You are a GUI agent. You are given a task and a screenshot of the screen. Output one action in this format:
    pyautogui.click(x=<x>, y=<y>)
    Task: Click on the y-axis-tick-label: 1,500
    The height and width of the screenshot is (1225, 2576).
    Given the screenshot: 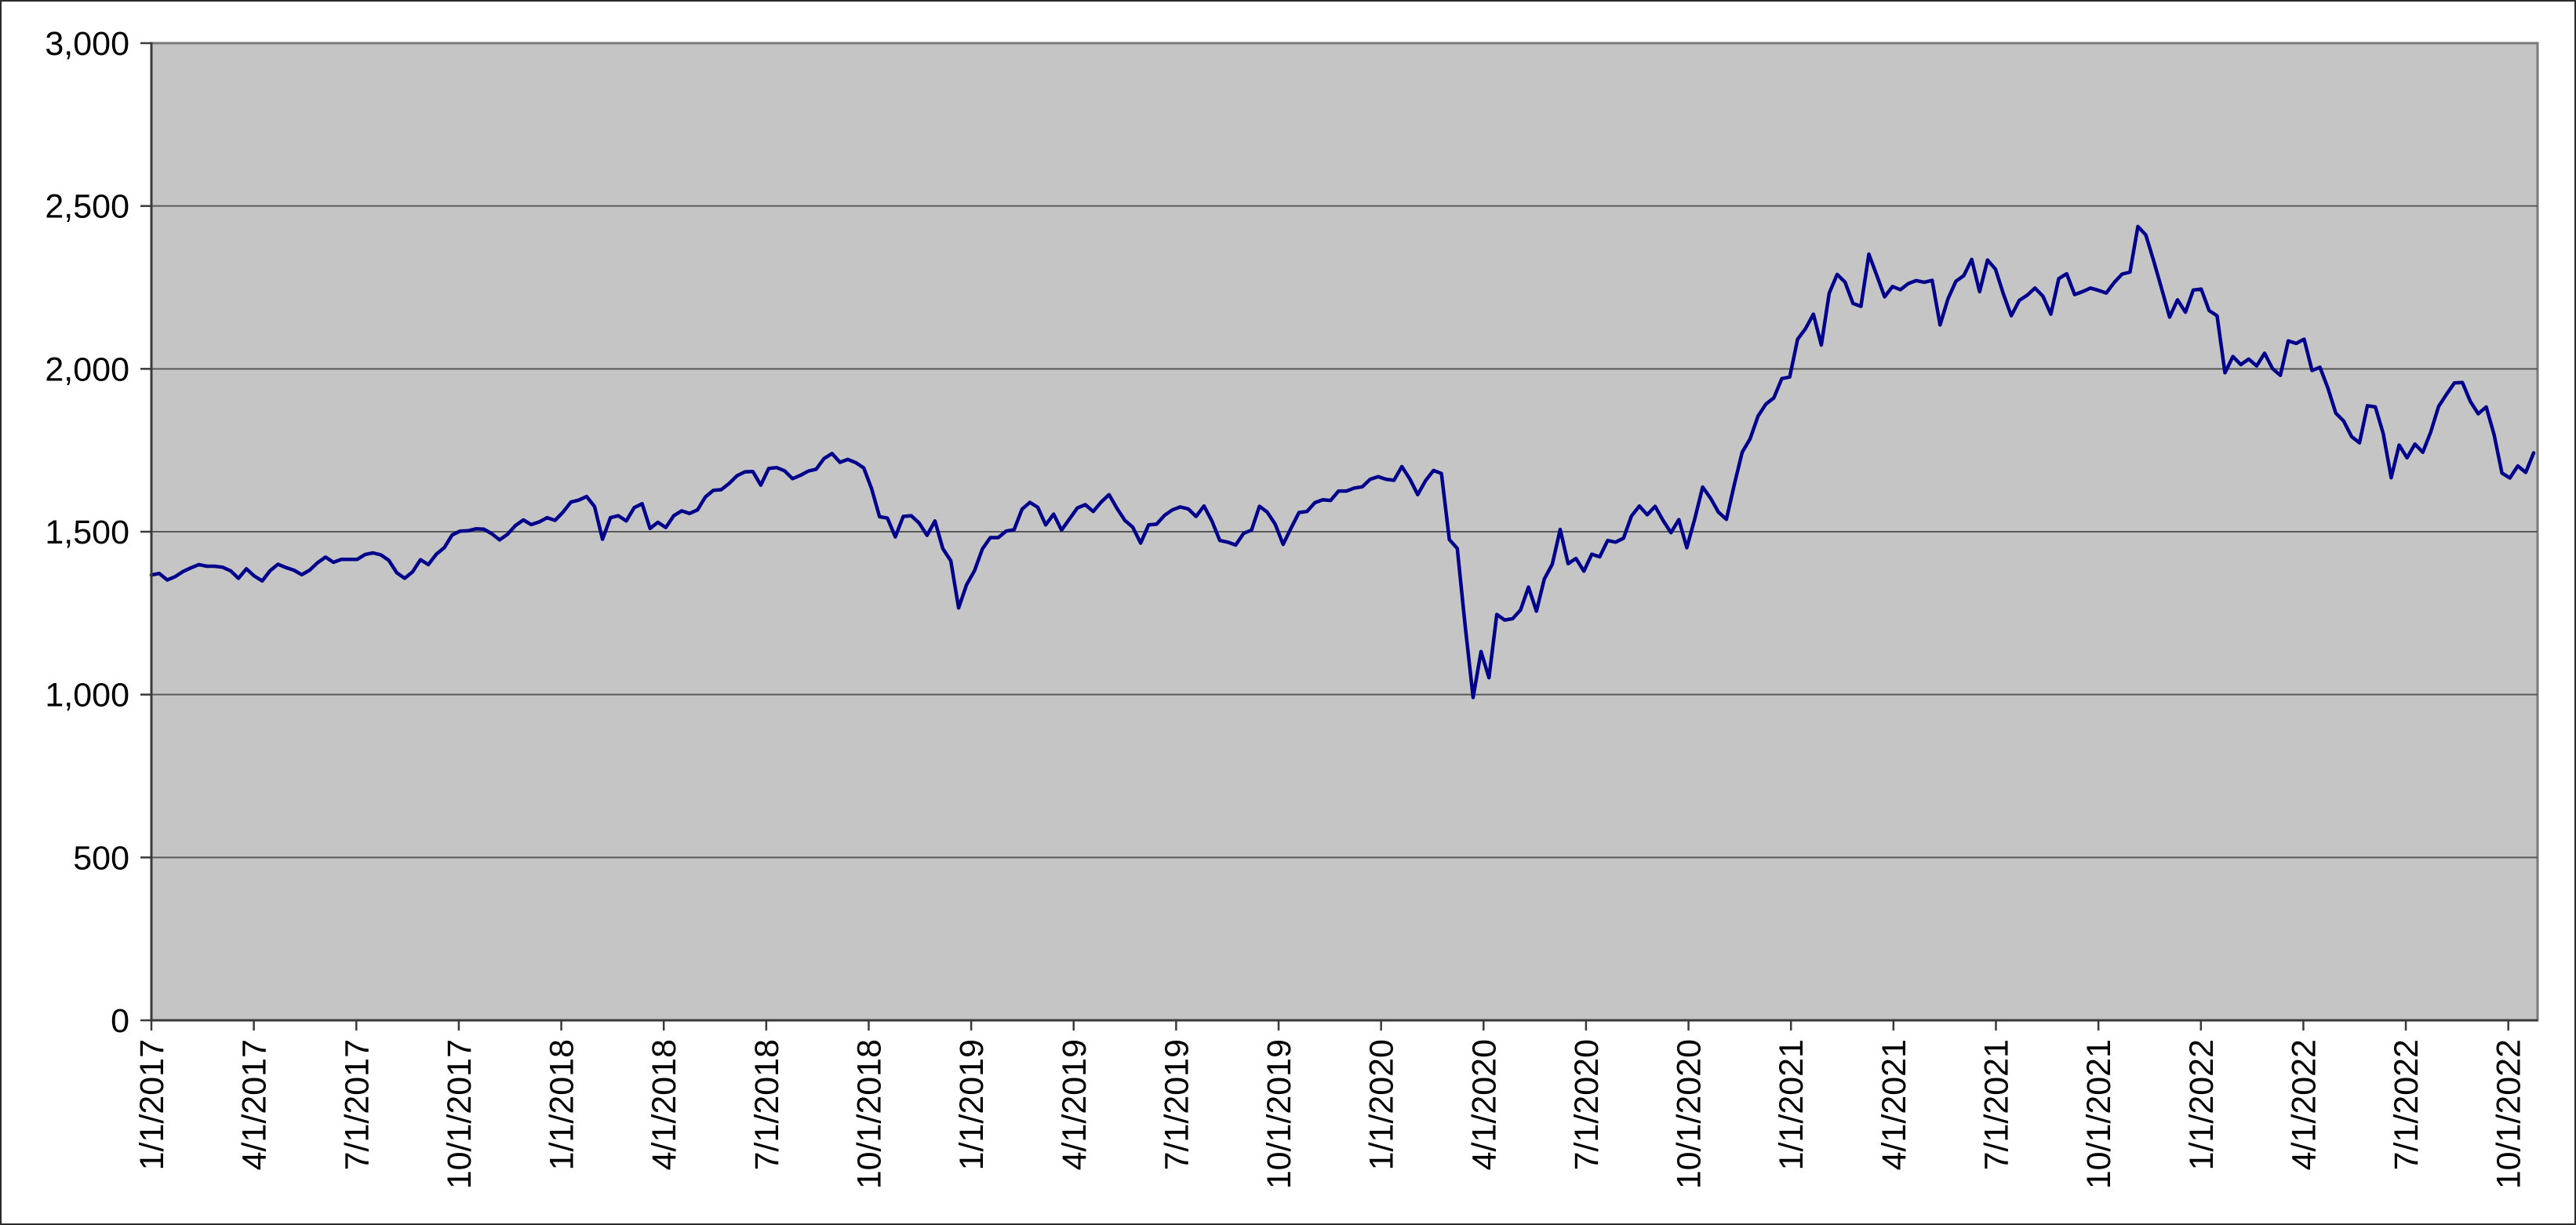 What is the action you would take?
    pyautogui.click(x=87, y=532)
    